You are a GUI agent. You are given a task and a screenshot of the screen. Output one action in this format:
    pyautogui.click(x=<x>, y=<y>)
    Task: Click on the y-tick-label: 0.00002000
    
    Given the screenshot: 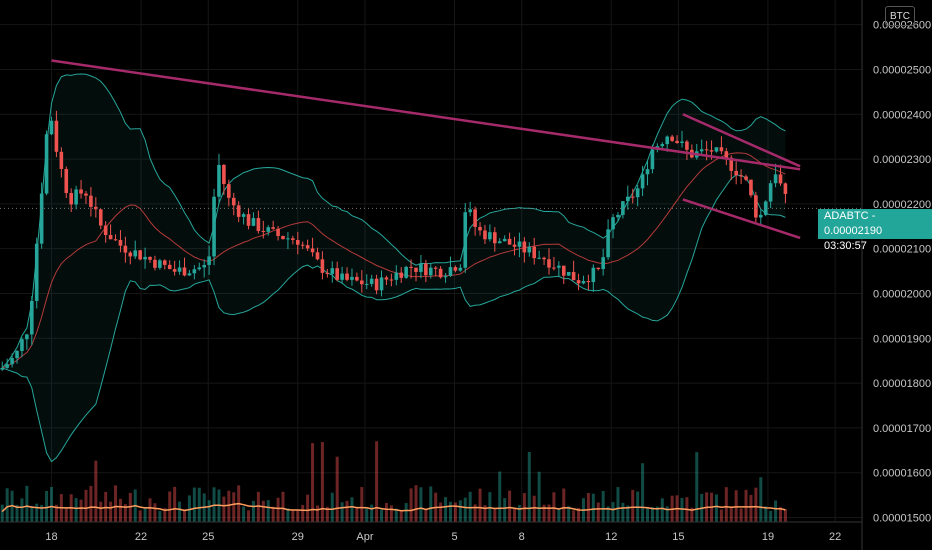 What is the action you would take?
    pyautogui.click(x=902, y=294)
    